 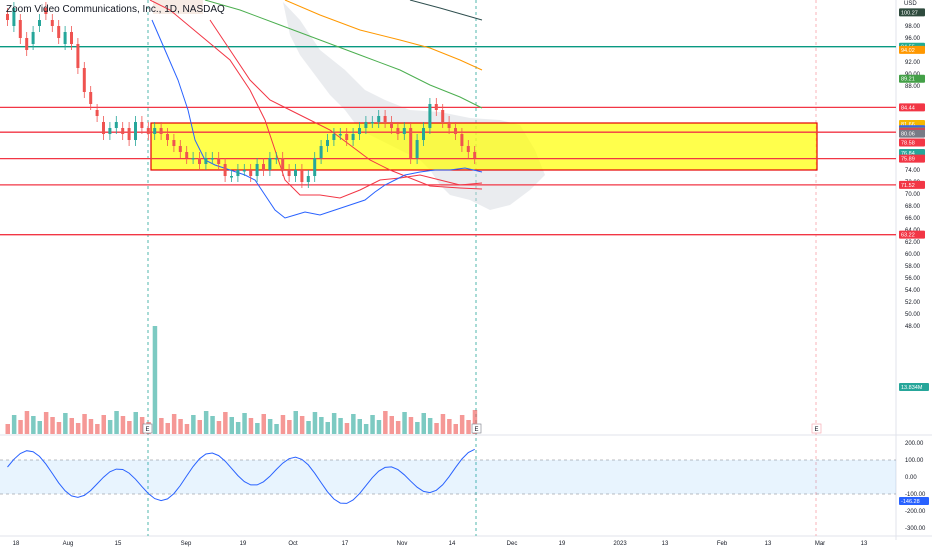 What do you see at coordinates (914, 461) in the screenshot?
I see `oscillator-tick-label: 100.00` at bounding box center [914, 461].